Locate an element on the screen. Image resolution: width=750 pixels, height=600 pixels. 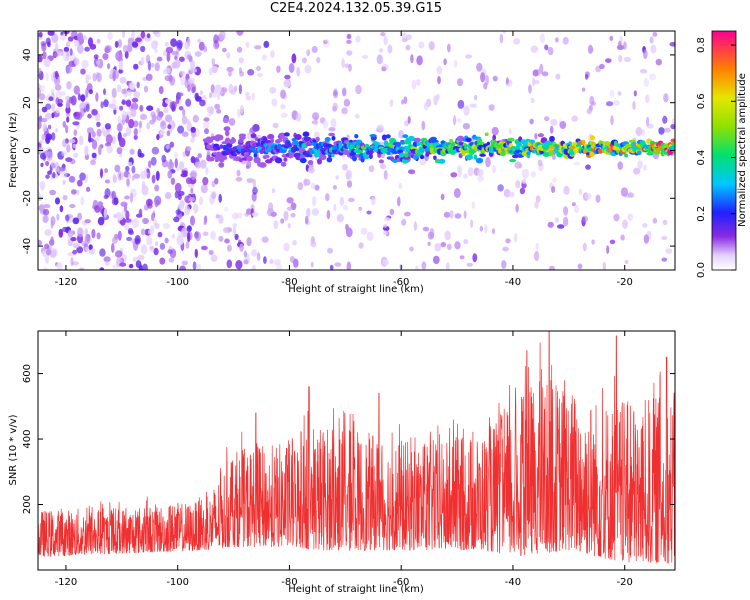
x-axis-label-bottom: Height of straight line (km) is located at coordinates (356, 589).